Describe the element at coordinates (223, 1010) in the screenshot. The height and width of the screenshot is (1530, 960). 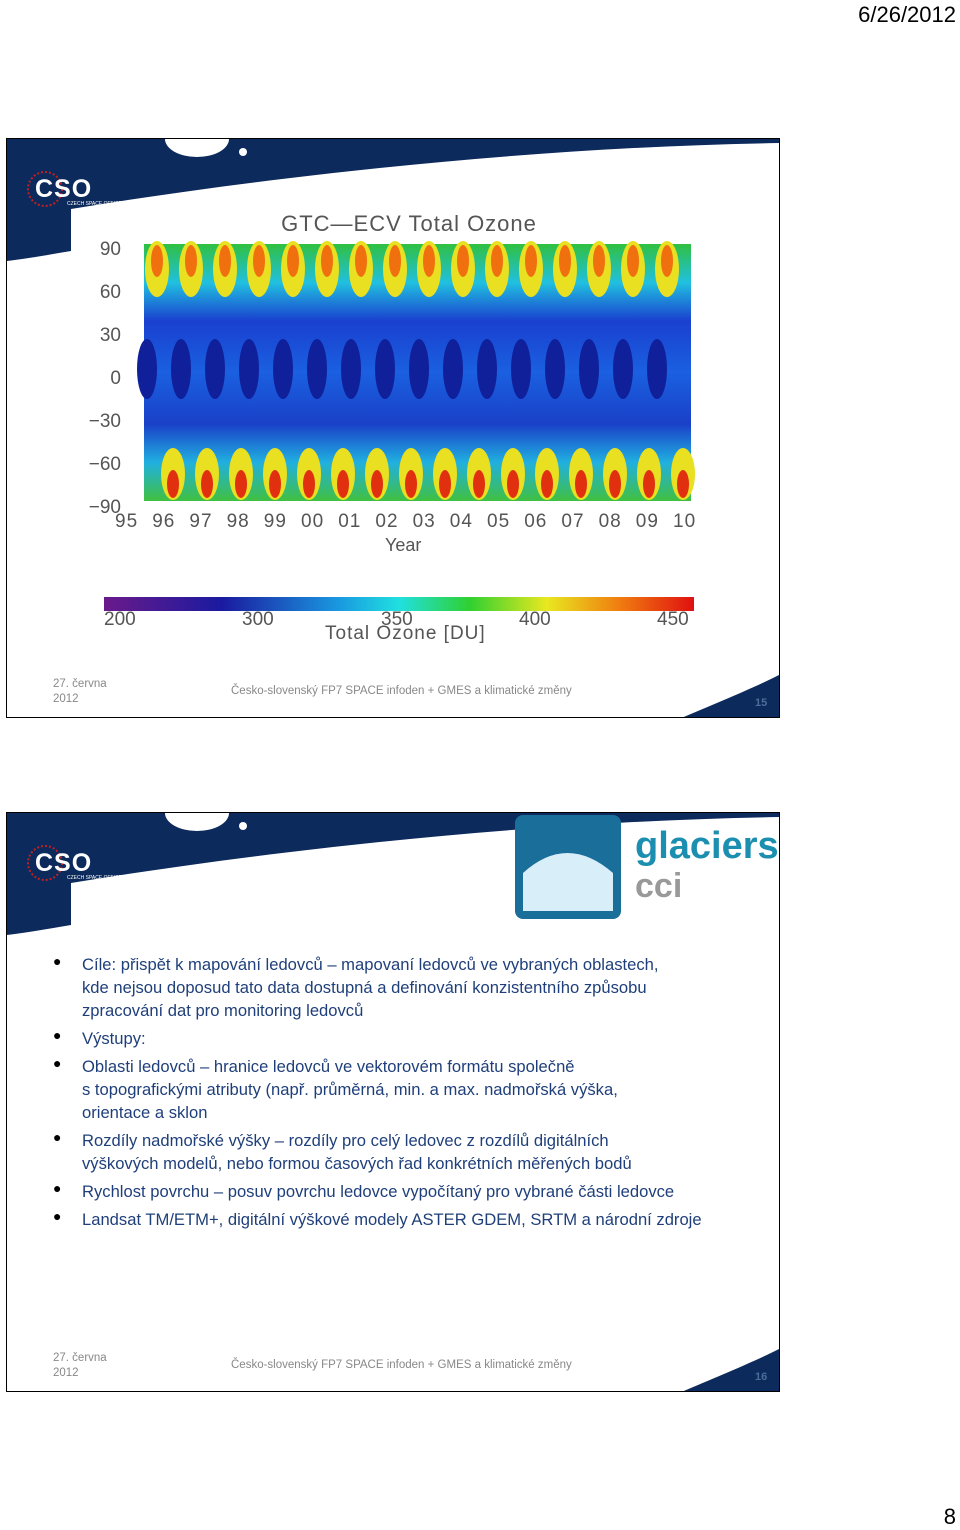
I see `bullet-text: zpracování dat pro monitoring ledovců` at that location.